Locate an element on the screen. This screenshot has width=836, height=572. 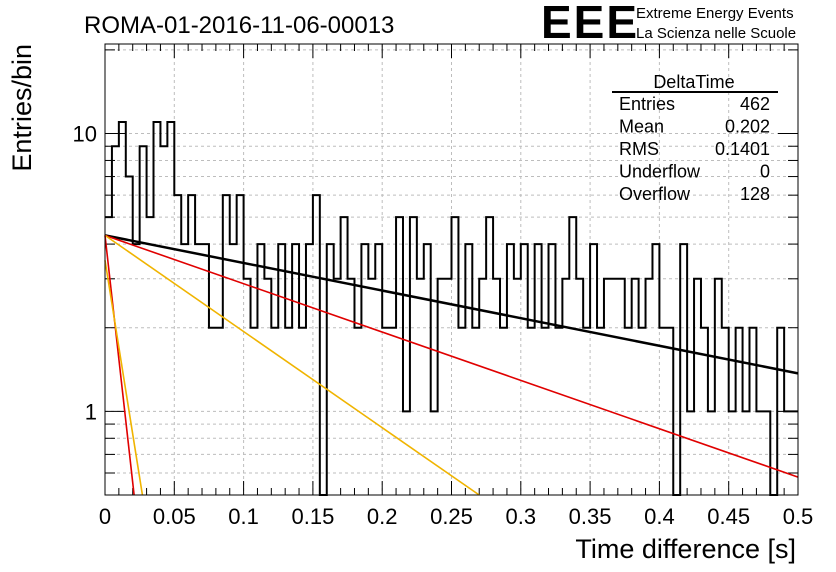
stats-value: 0.202 is located at coordinates (747, 127).